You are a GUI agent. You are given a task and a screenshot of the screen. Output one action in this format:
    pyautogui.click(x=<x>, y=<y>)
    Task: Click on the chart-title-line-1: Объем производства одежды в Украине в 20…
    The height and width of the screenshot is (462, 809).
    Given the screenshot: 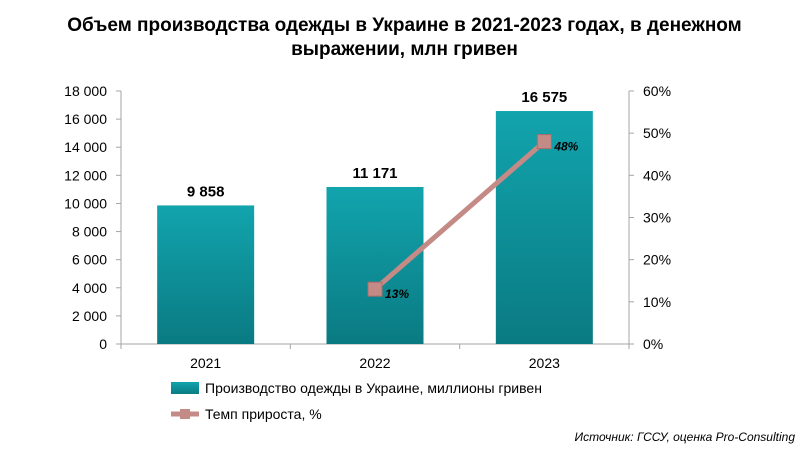 What is the action you would take?
    pyautogui.click(x=404, y=25)
    